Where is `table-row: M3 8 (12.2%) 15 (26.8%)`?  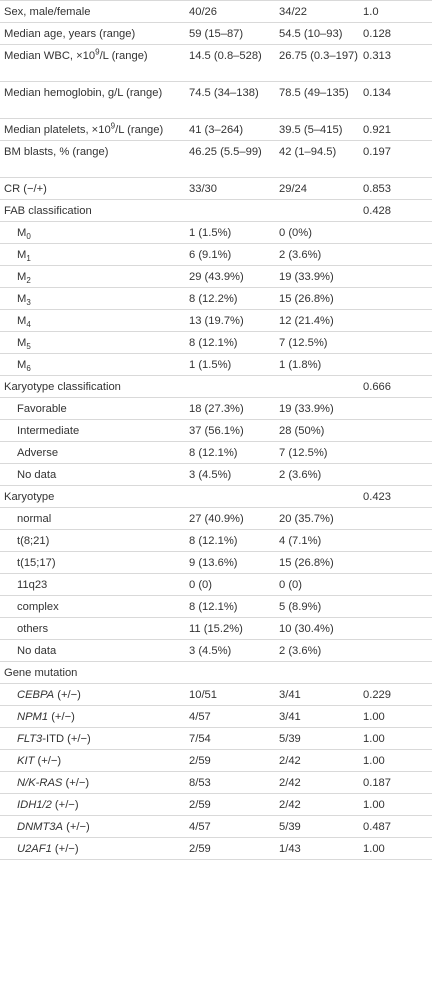 table-row: M3 8 (12.2%) 15 (26.8%) is located at coordinates (216, 299).